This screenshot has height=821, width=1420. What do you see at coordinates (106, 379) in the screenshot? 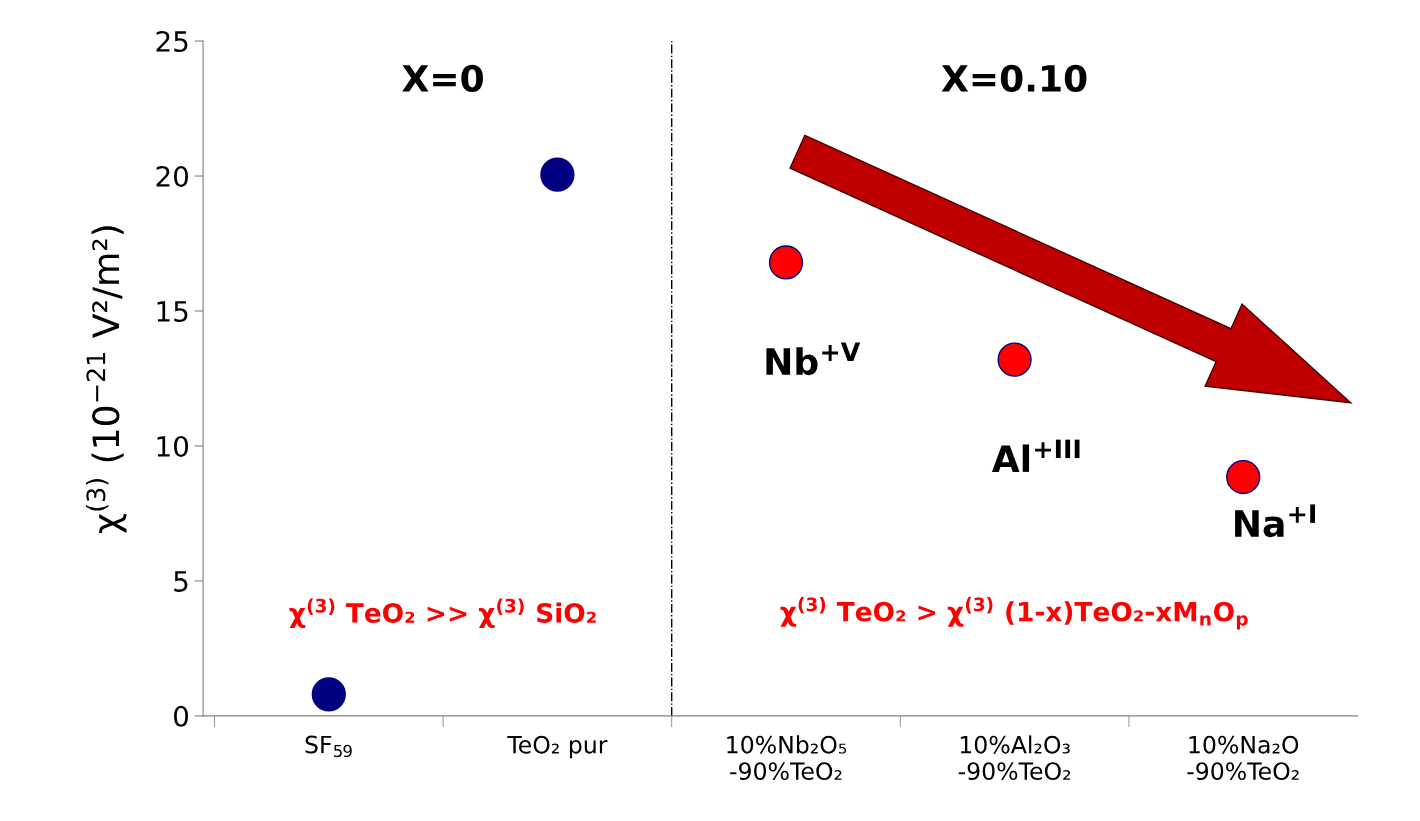
I see `y-axis-title: χ$^{(3)}$ (10$^{−21}$ V²/m²)` at bounding box center [106, 379].